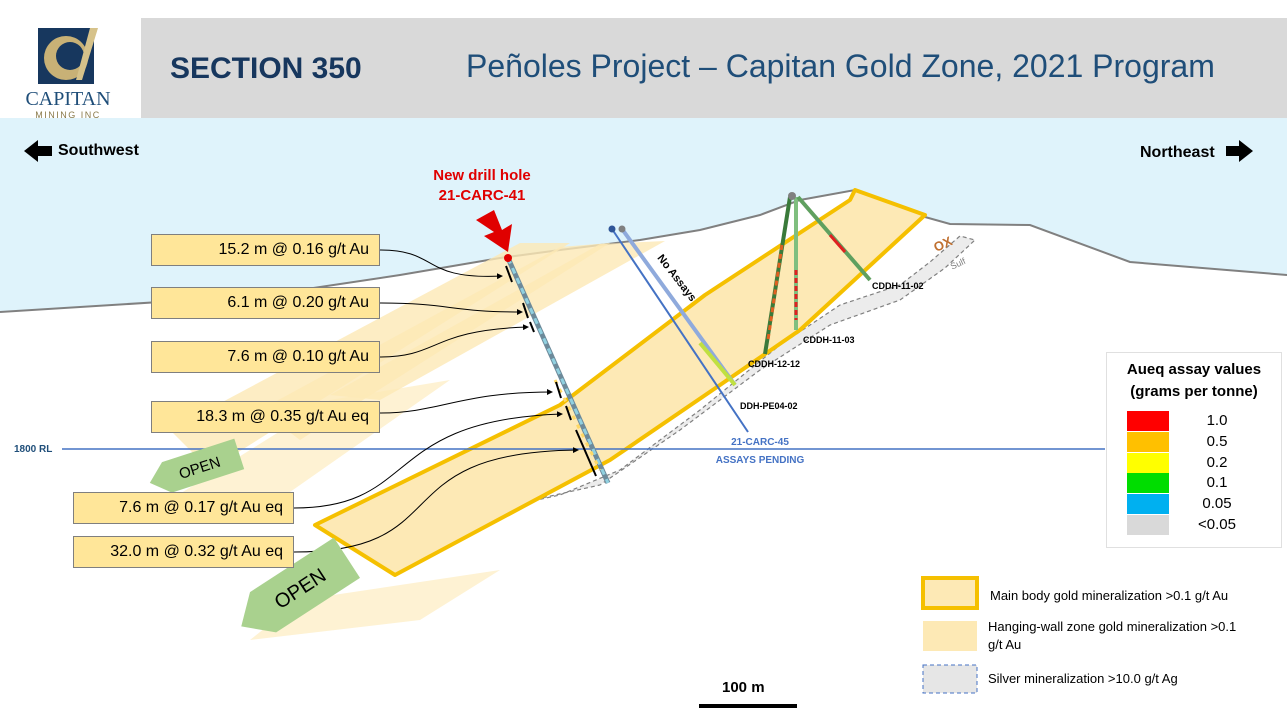 The width and height of the screenshot is (1287, 725). What do you see at coordinates (482, 186) in the screenshot?
I see `new-hole-label: New drill hole 21-CARC-41` at bounding box center [482, 186].